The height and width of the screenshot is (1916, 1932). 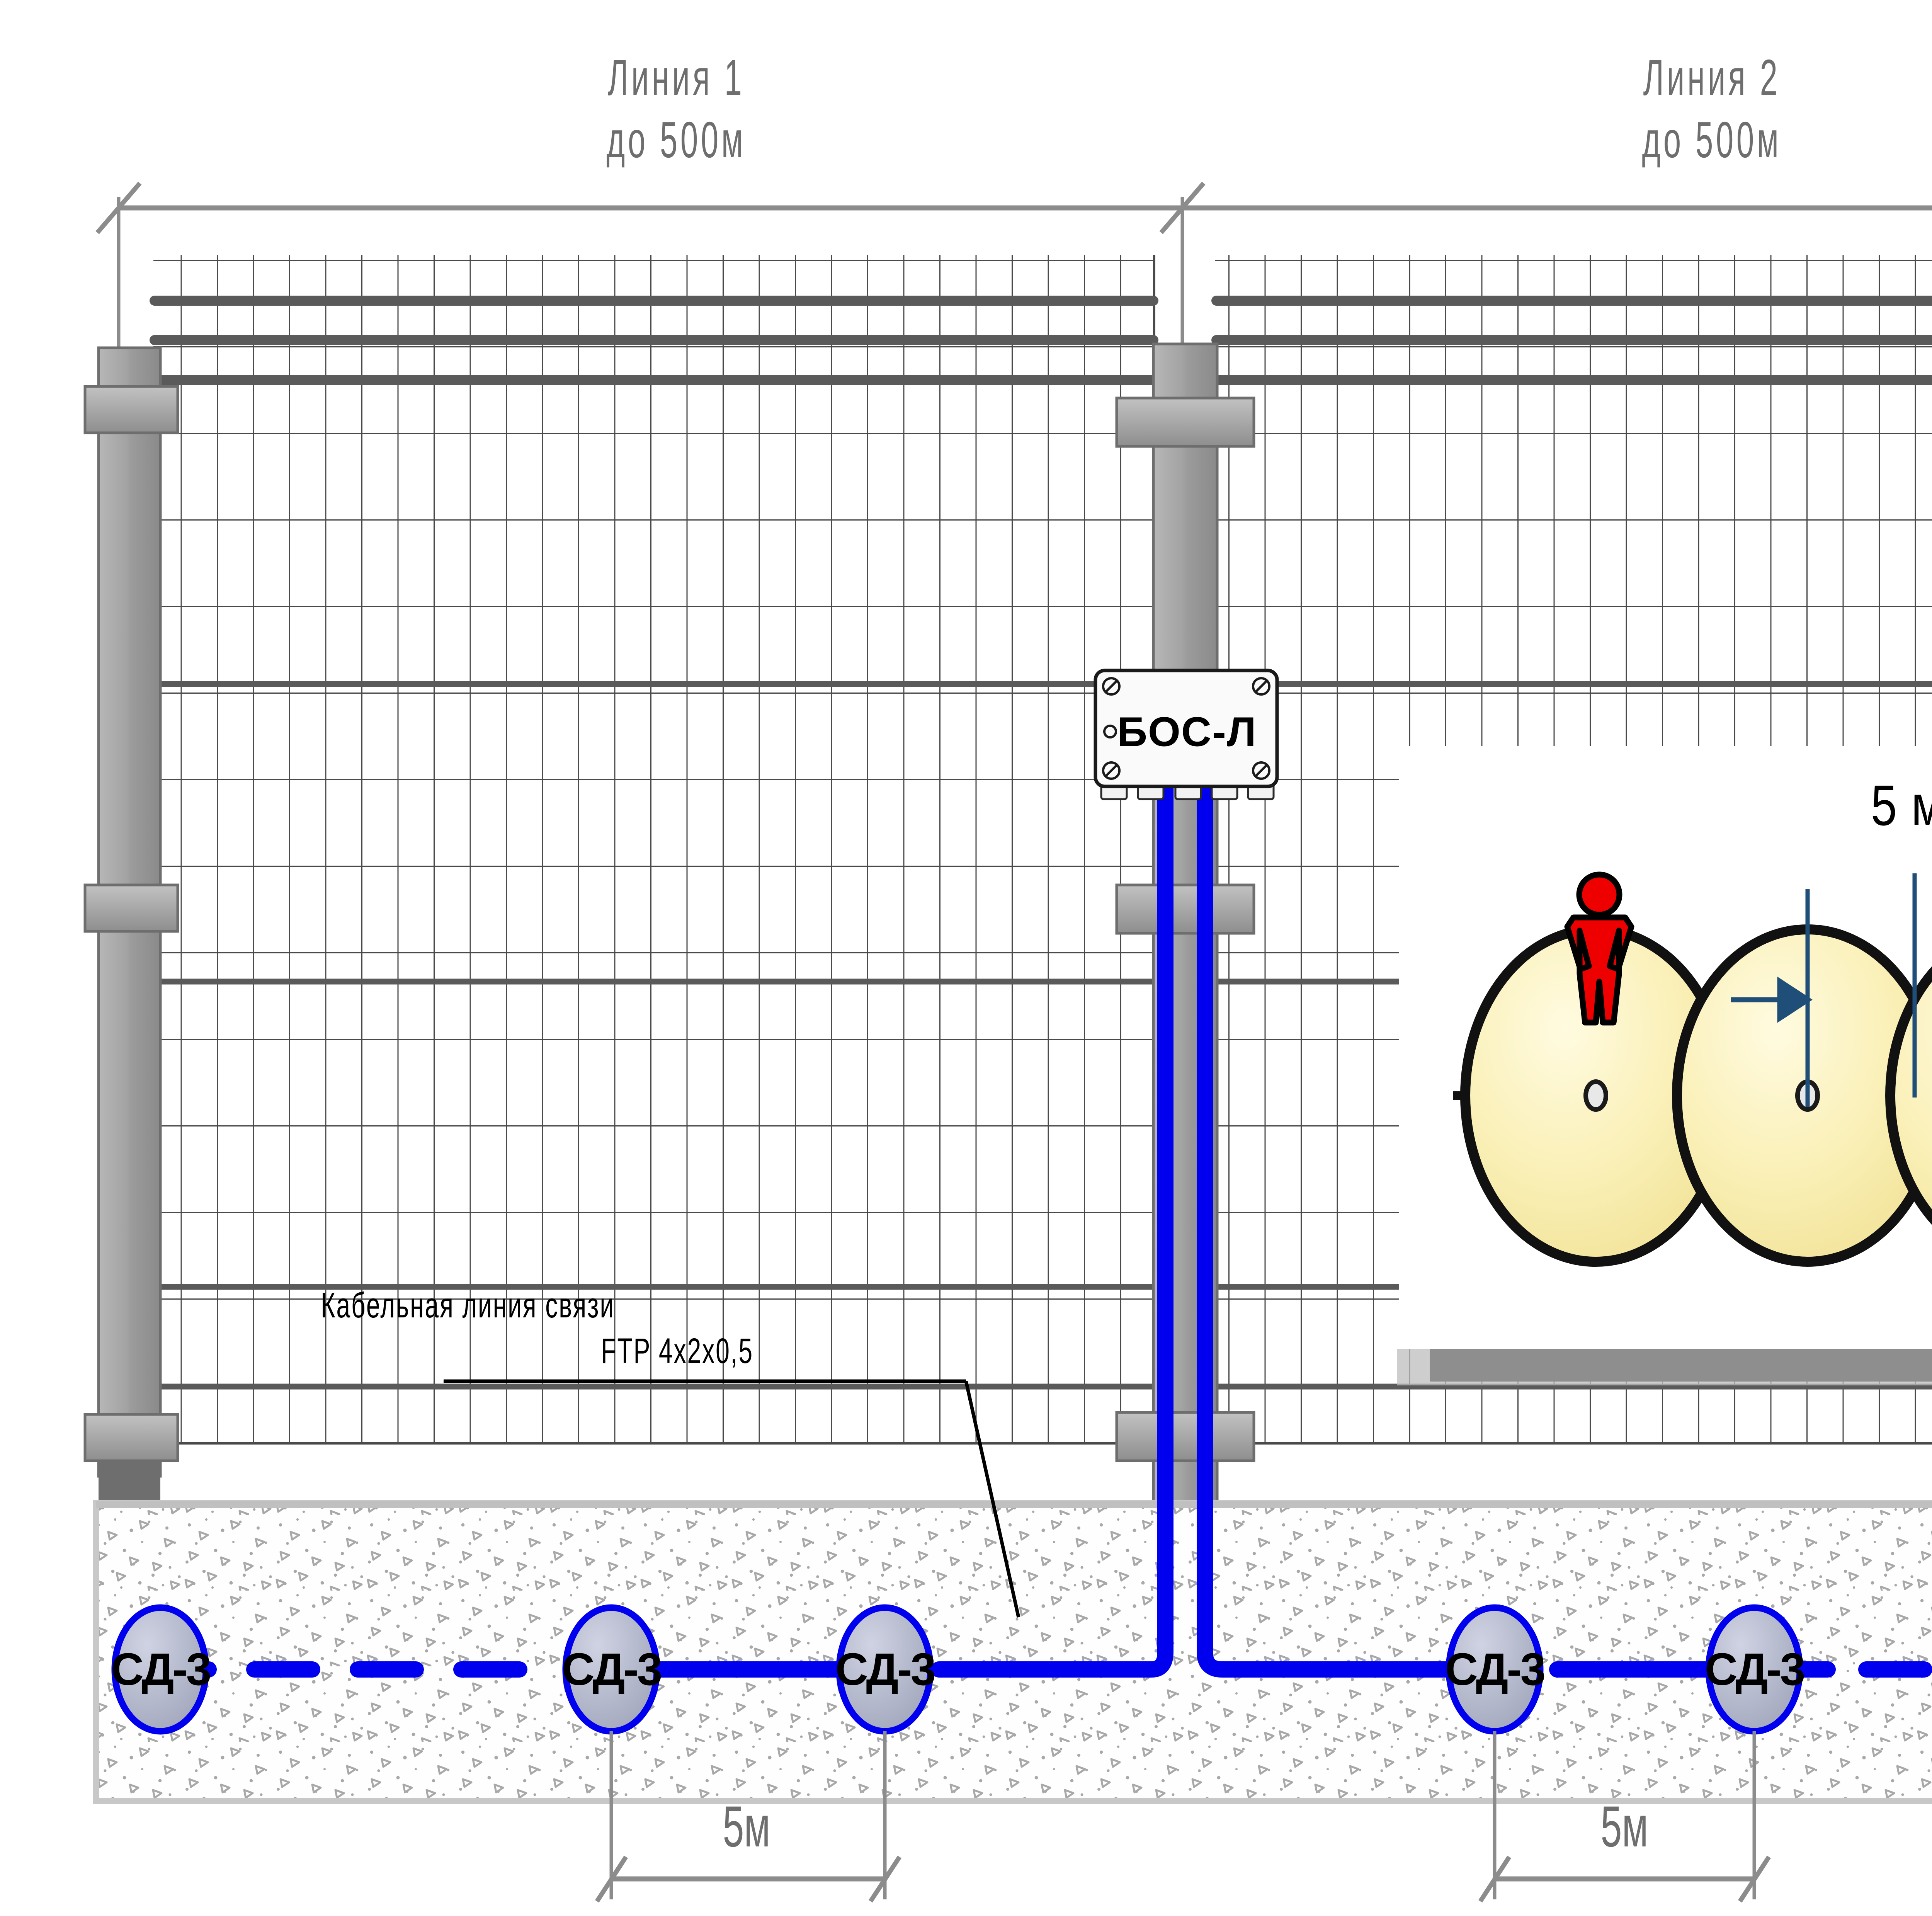 I want to click on title-line1-main: Линия 1, so click(x=676, y=77).